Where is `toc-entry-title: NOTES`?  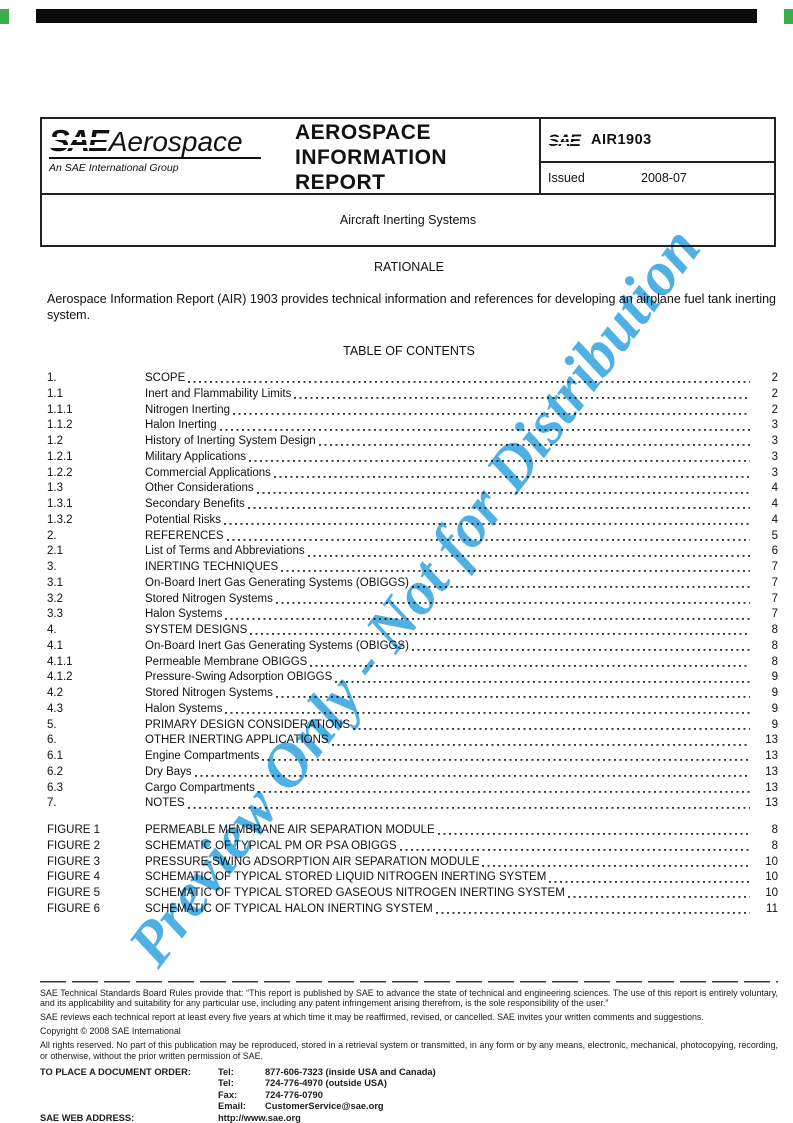 toc-entry-title: NOTES is located at coordinates (165, 803).